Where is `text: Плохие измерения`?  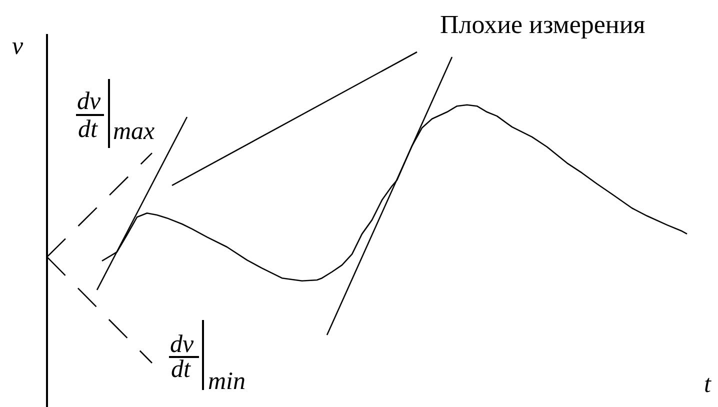
text: Плохие измерения is located at coordinates (543, 24).